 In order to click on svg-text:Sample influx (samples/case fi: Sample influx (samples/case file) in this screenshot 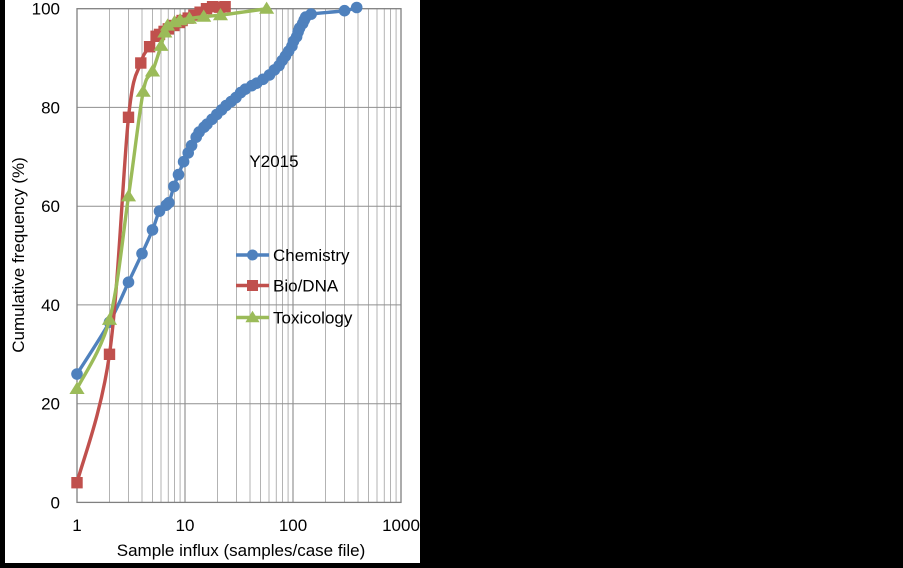, I will do `click(241, 550)`.